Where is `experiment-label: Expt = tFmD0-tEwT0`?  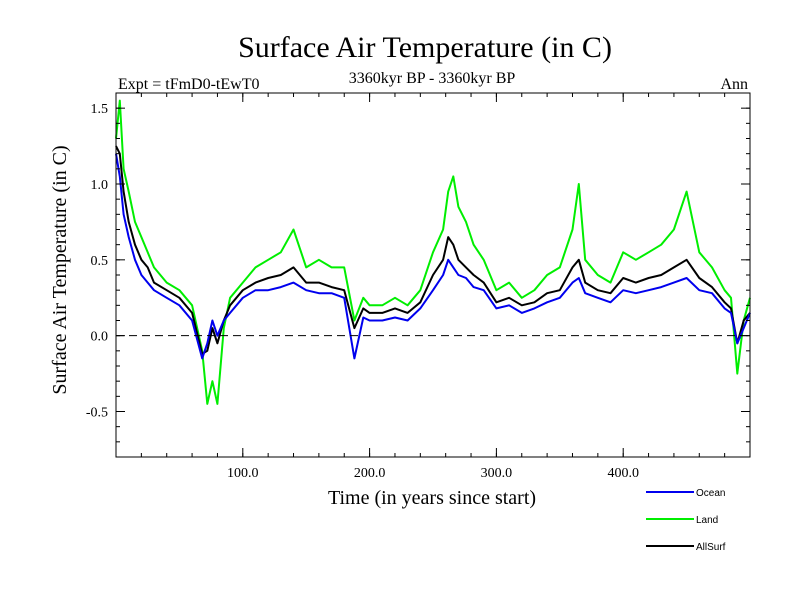
experiment-label: Expt = tFmD0-tEwT0 is located at coordinates (188, 84).